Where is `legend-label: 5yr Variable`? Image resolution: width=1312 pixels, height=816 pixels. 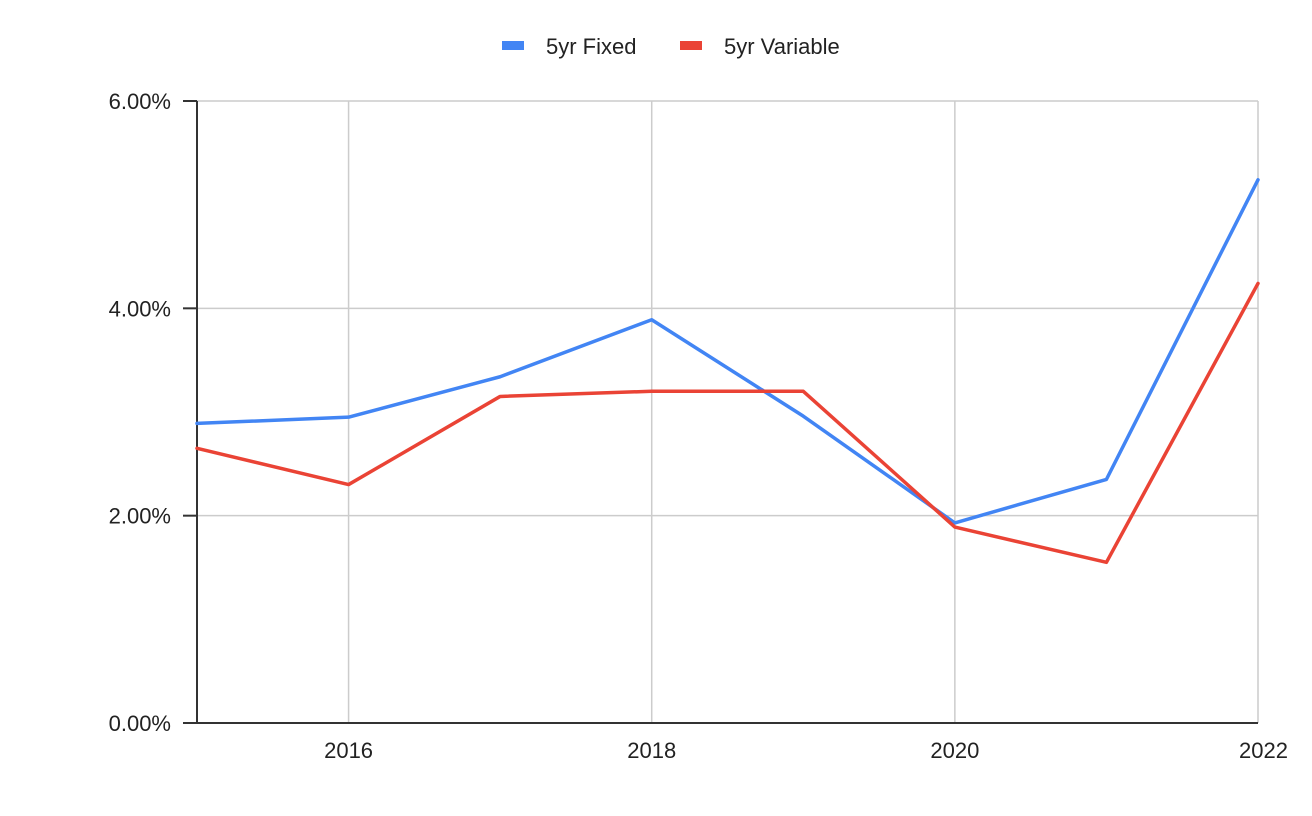 legend-label: 5yr Variable is located at coordinates (782, 46).